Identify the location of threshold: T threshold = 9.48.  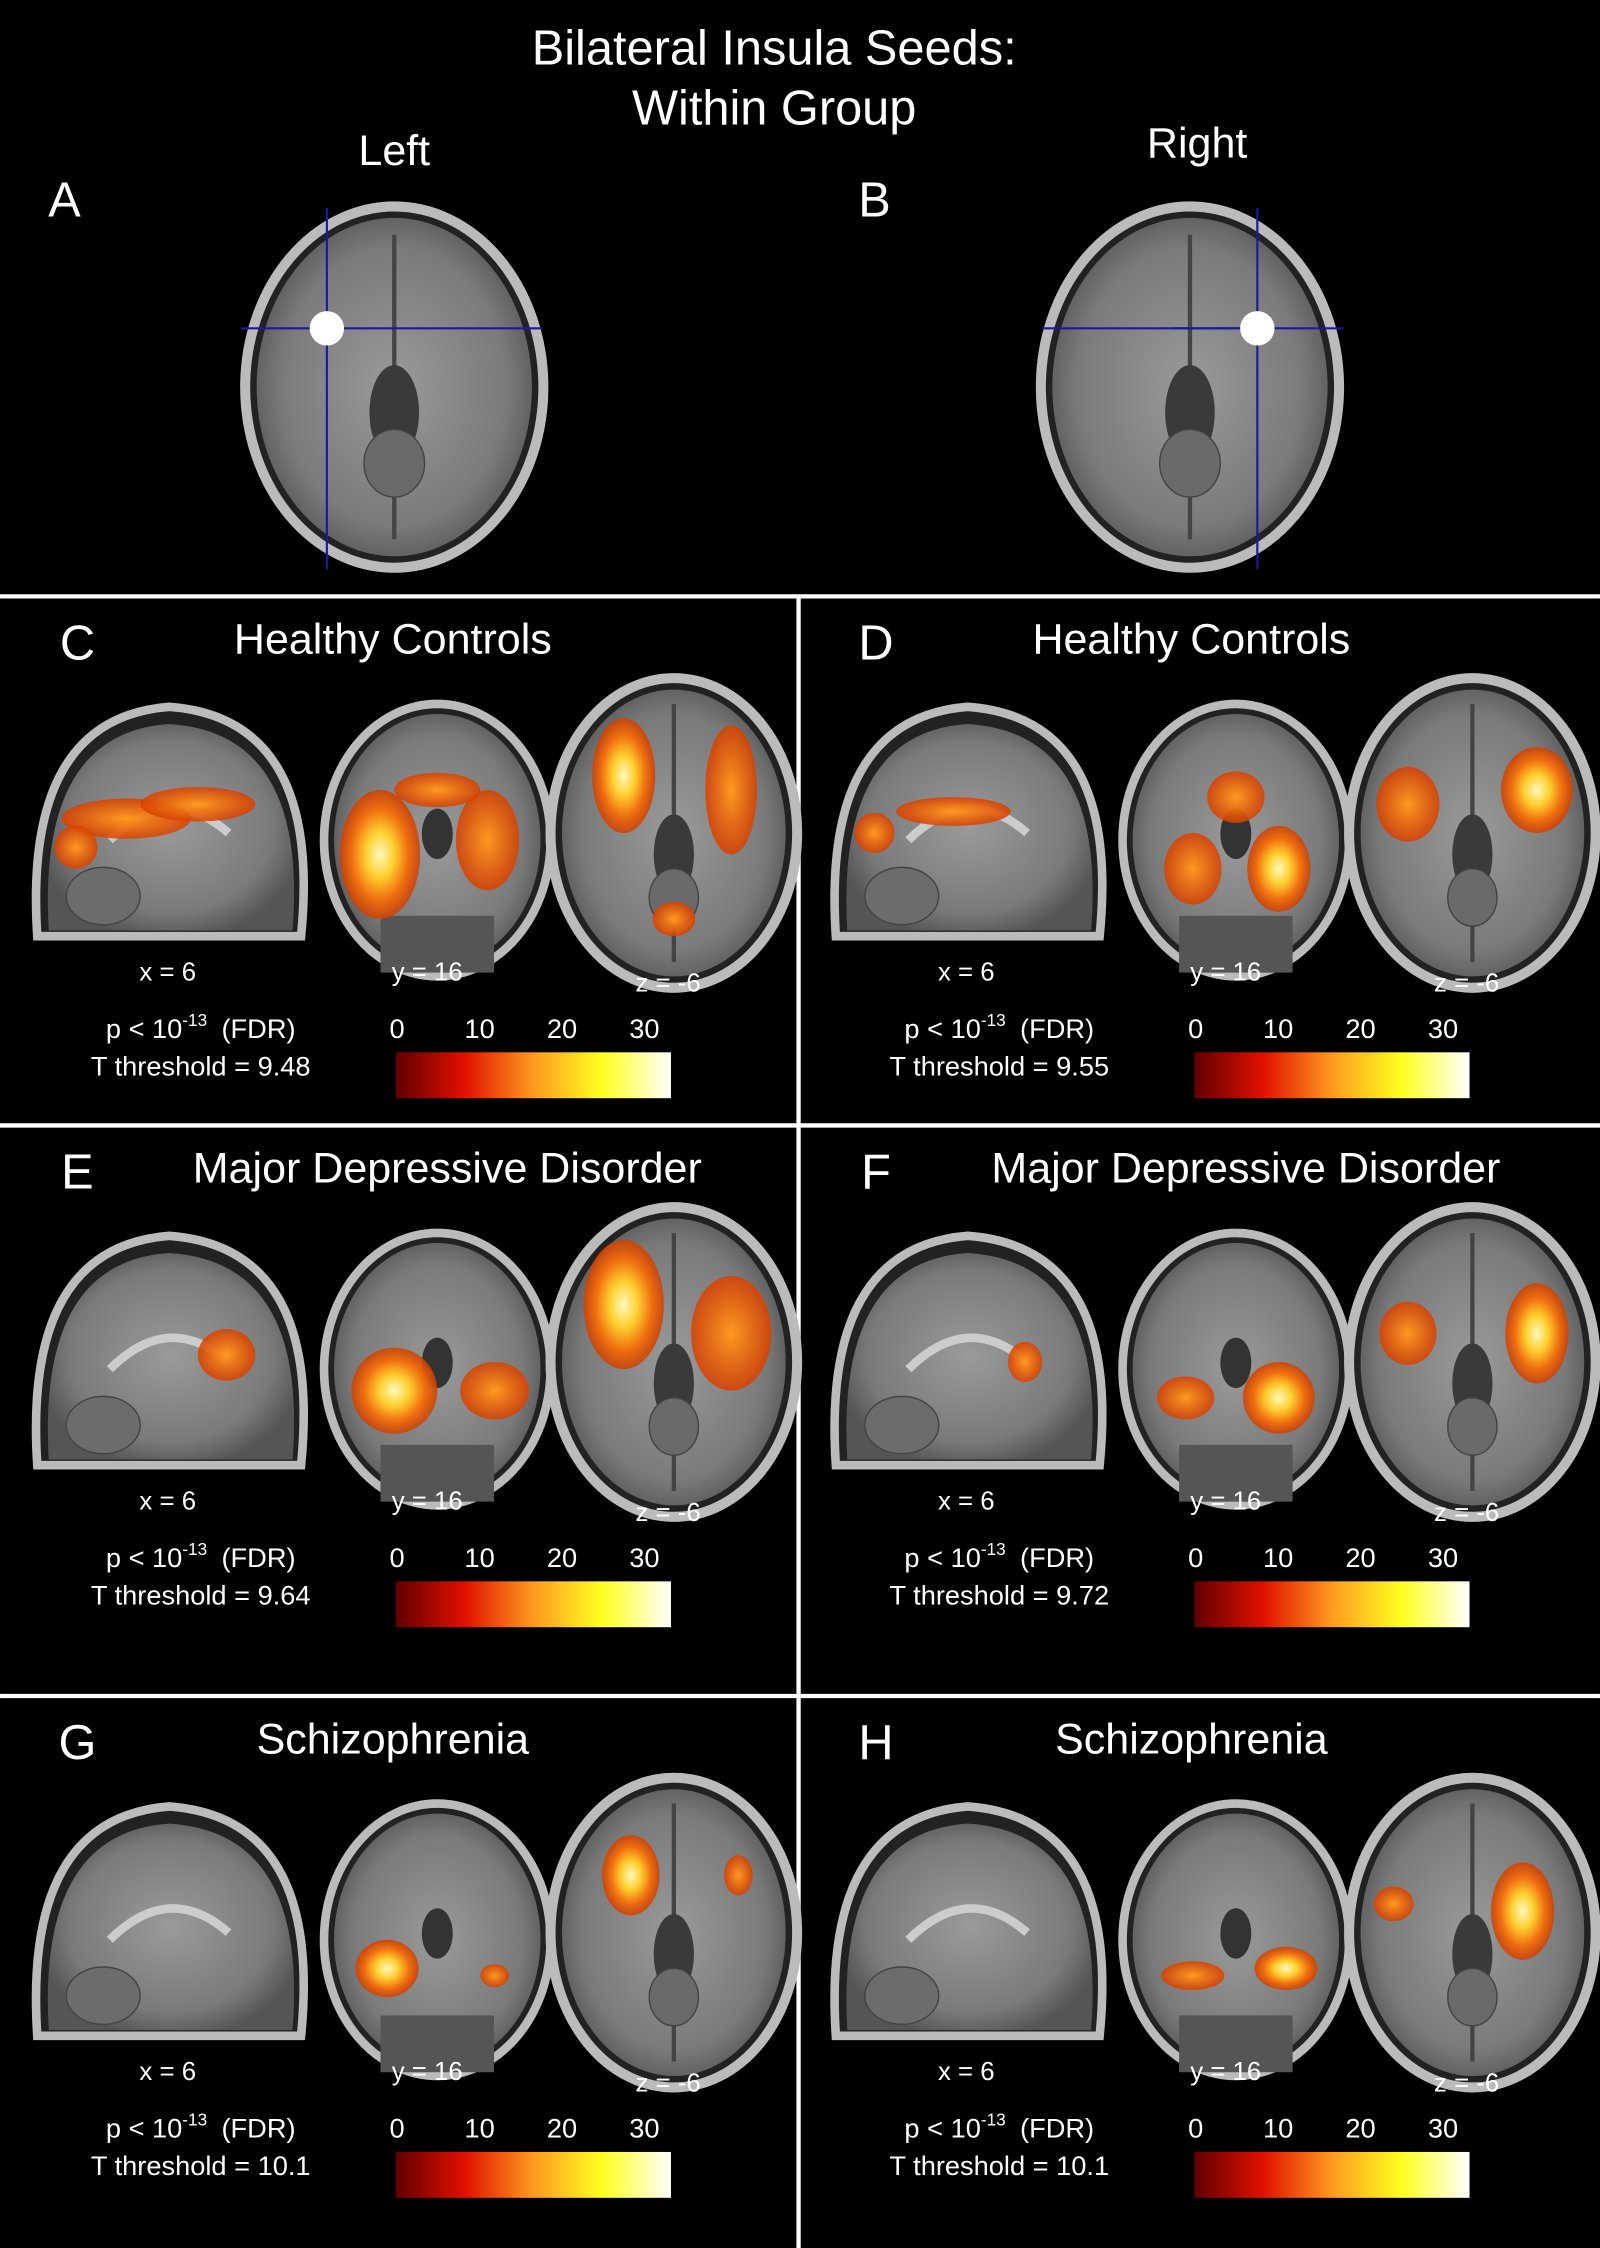
(201, 1065).